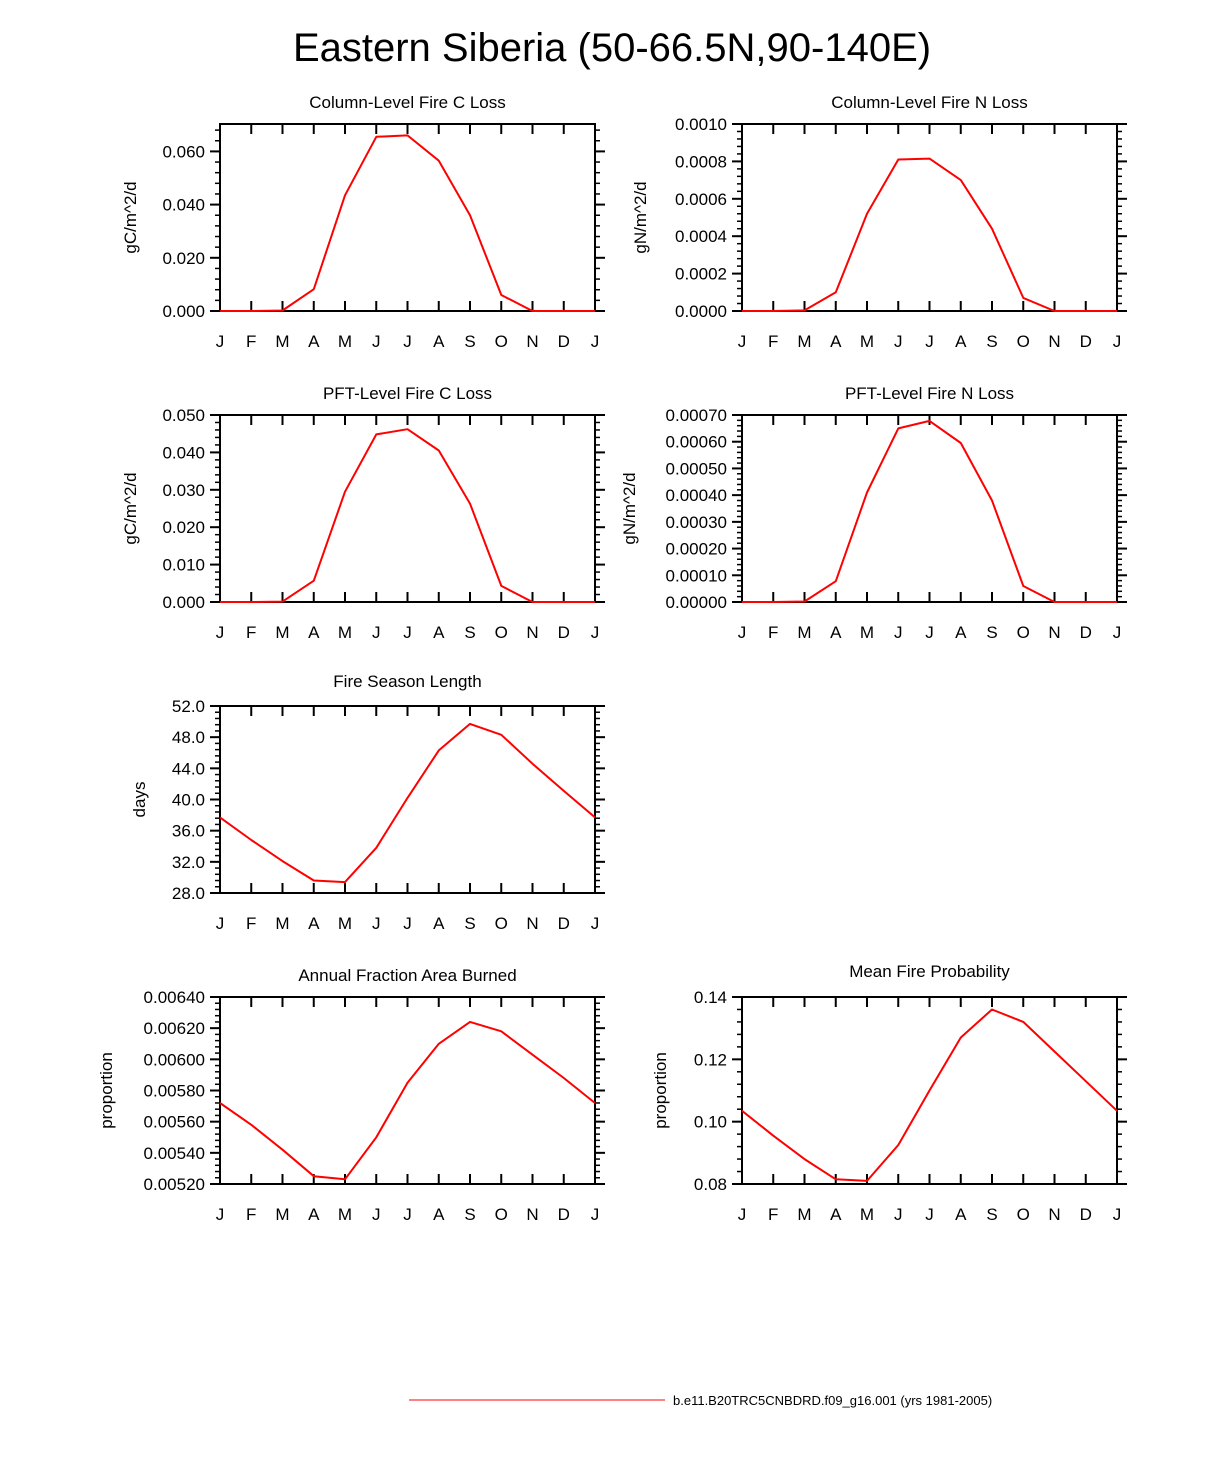 Image resolution: width=1224 pixels, height=1474 pixels. What do you see at coordinates (612, 48) in the screenshot?
I see `page-title: Eastern Siberia (50-66.5N,90-140E)` at bounding box center [612, 48].